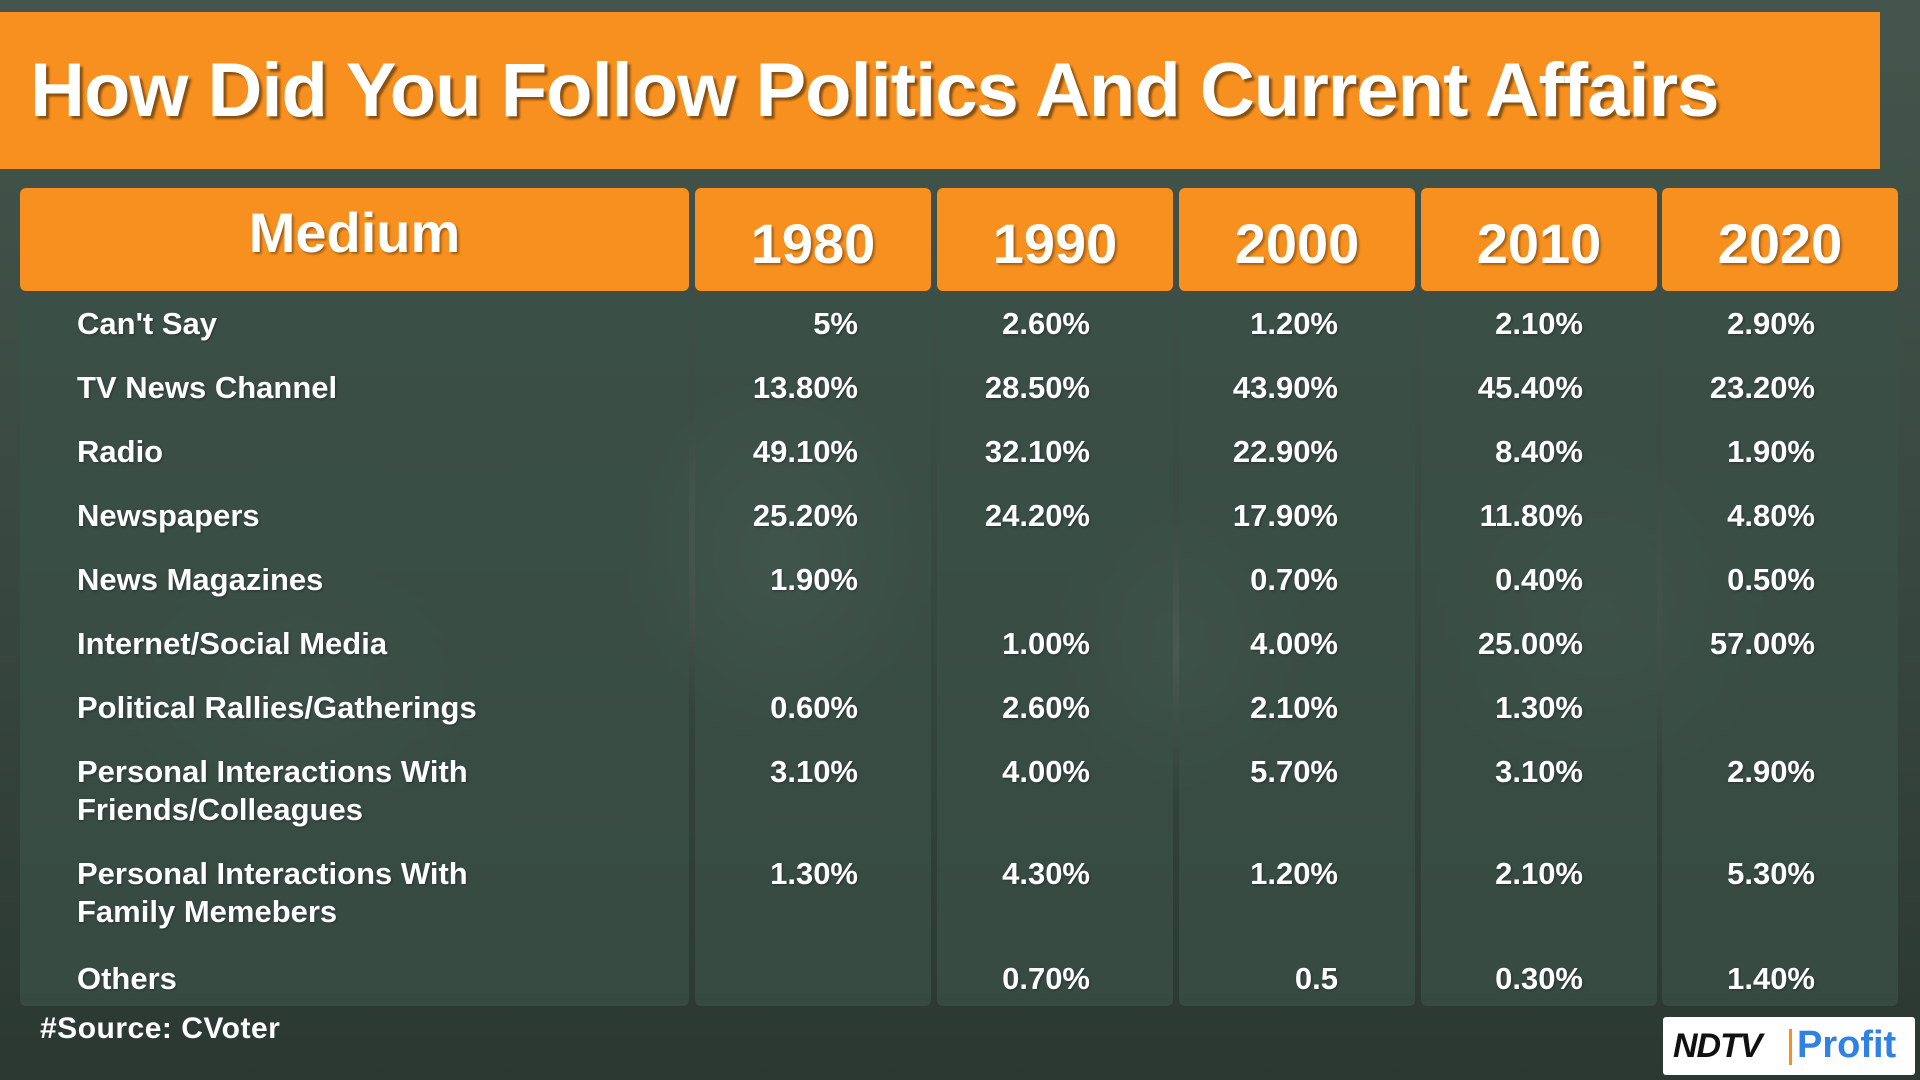 The width and height of the screenshot is (1920, 1080). I want to click on row-label: News Magazines, so click(200, 580).